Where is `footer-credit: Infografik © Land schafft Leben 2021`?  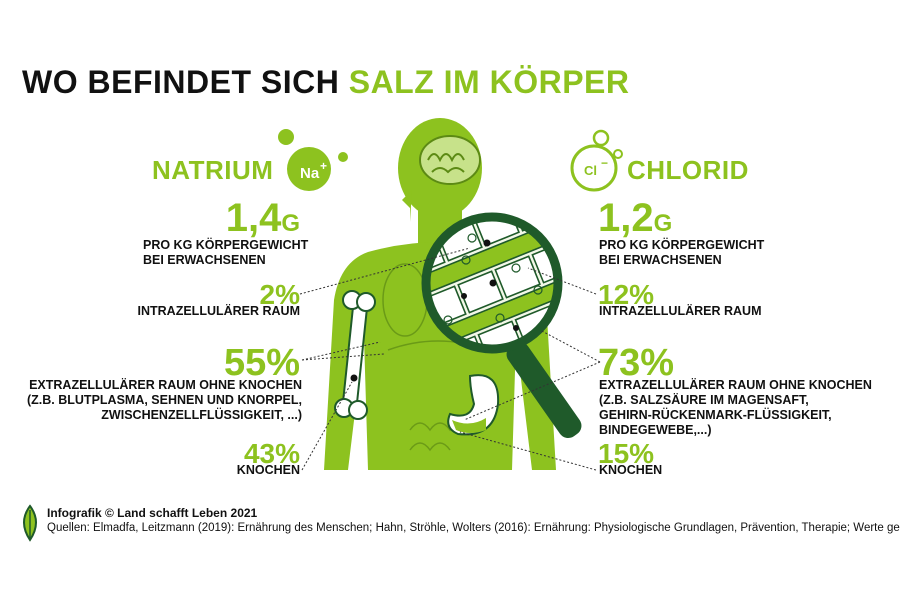
footer-credit: Infografik © Land schafft Leben 2021 is located at coordinates (152, 513).